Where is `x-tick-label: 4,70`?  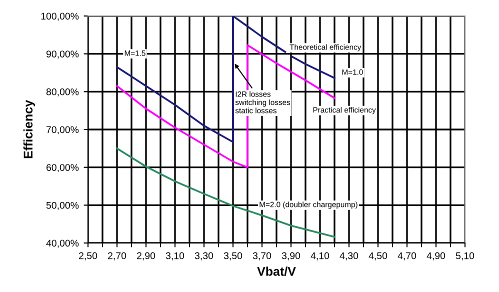
x-tick-label: 4,70 is located at coordinates (407, 256).